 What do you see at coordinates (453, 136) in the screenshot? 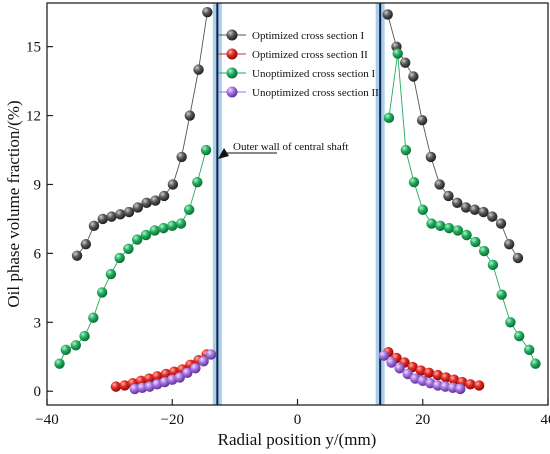
I see `series-line-0-right` at bounding box center [453, 136].